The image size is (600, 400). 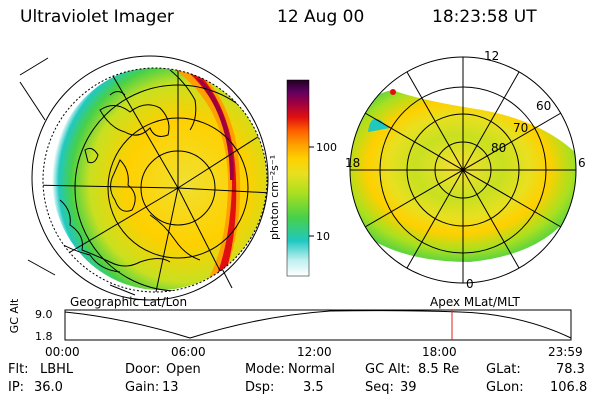 What do you see at coordinates (188, 352) in the screenshot?
I see `x-tick-0600: 06:00` at bounding box center [188, 352].